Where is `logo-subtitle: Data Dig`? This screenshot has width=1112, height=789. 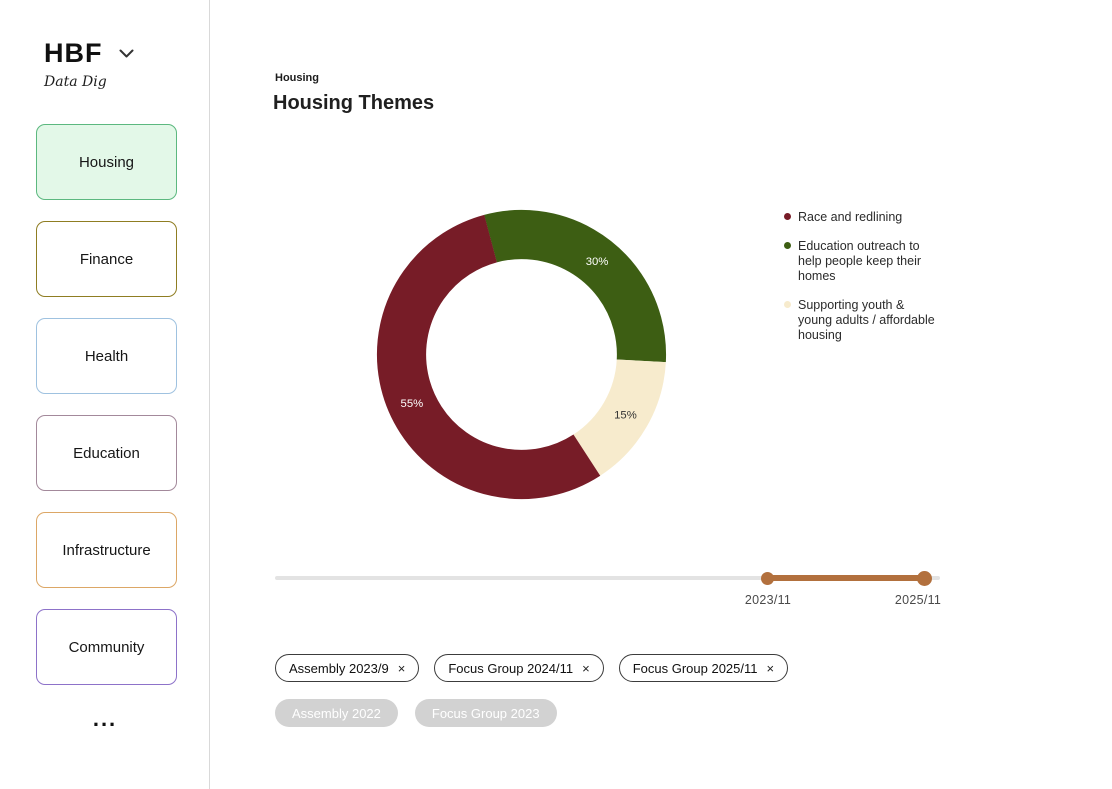
logo-subtitle: Data Dig is located at coordinates (75, 82).